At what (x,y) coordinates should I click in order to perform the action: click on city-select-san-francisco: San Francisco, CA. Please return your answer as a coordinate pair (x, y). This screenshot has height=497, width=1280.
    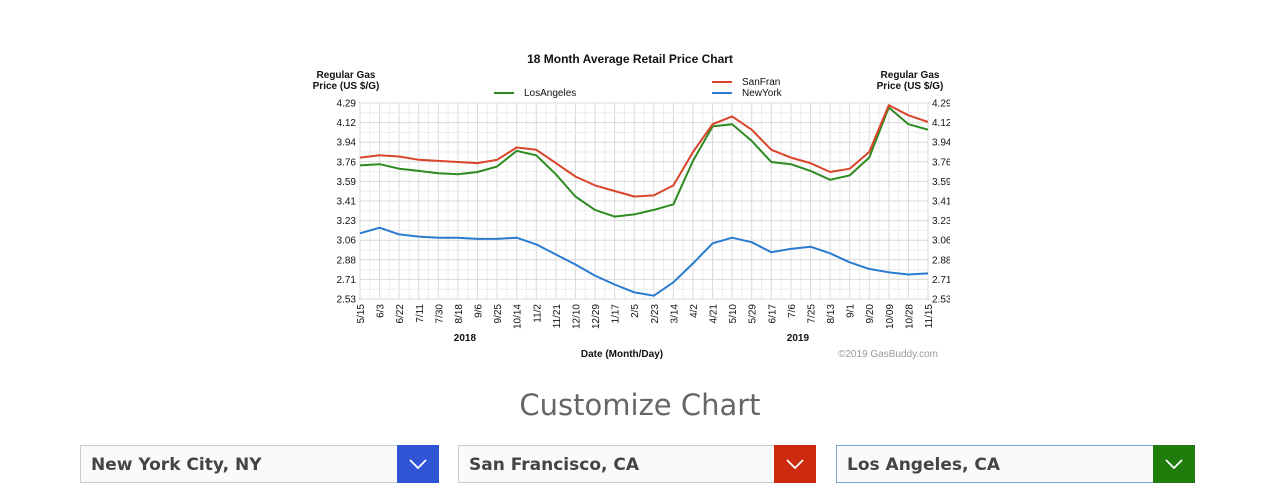
    Looking at the image, I should click on (637, 464).